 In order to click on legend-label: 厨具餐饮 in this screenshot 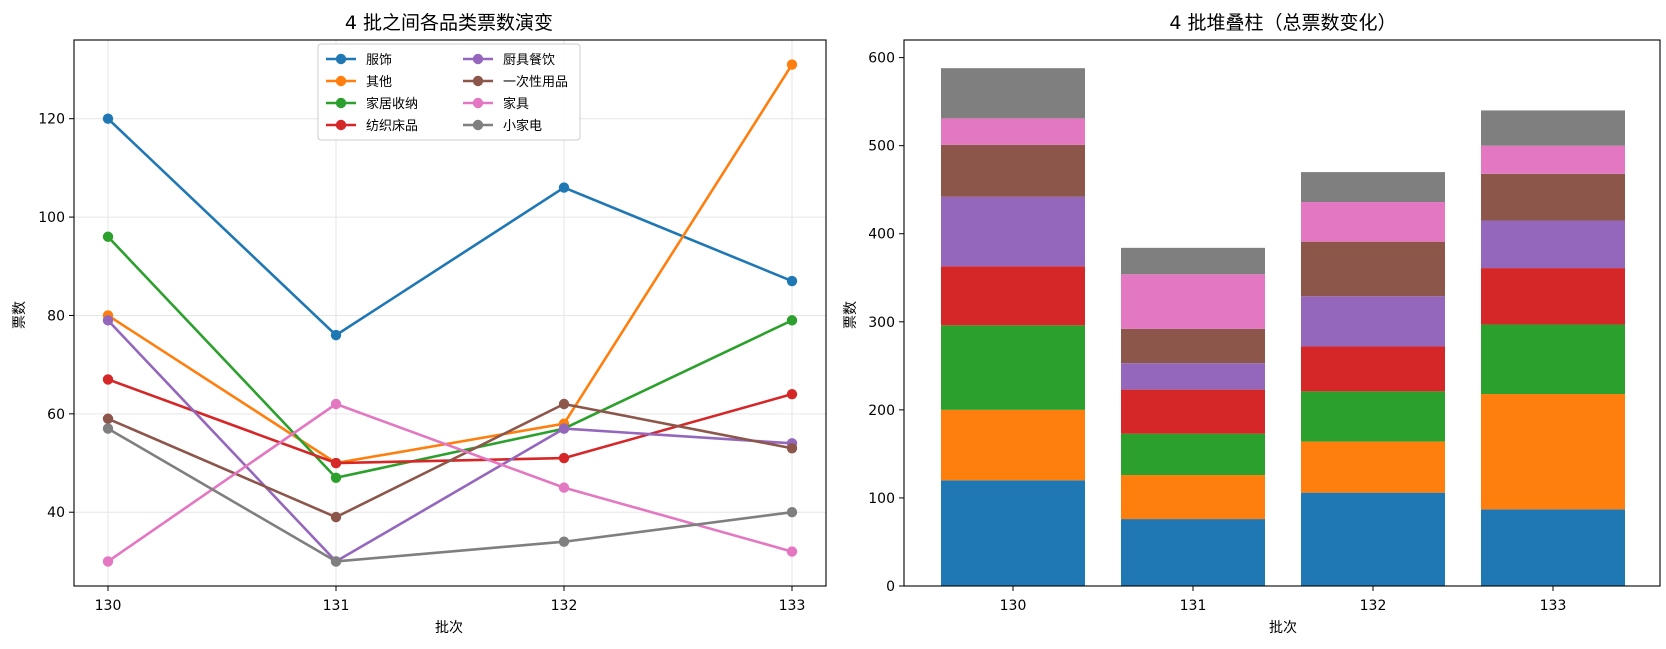, I will do `click(529, 60)`.